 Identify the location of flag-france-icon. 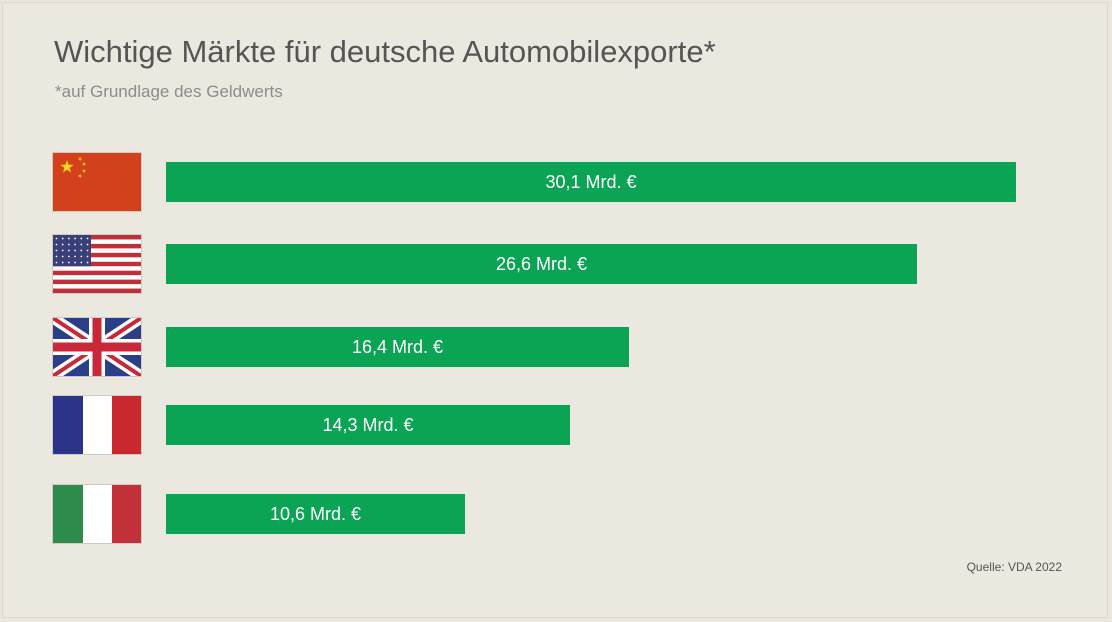
(97, 425).